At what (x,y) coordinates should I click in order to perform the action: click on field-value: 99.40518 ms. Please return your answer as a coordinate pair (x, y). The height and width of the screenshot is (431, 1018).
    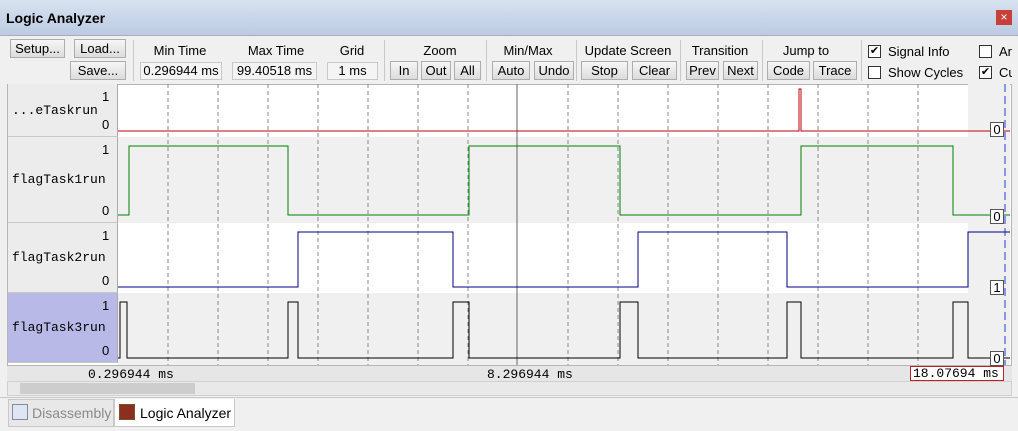
    Looking at the image, I should click on (274, 71).